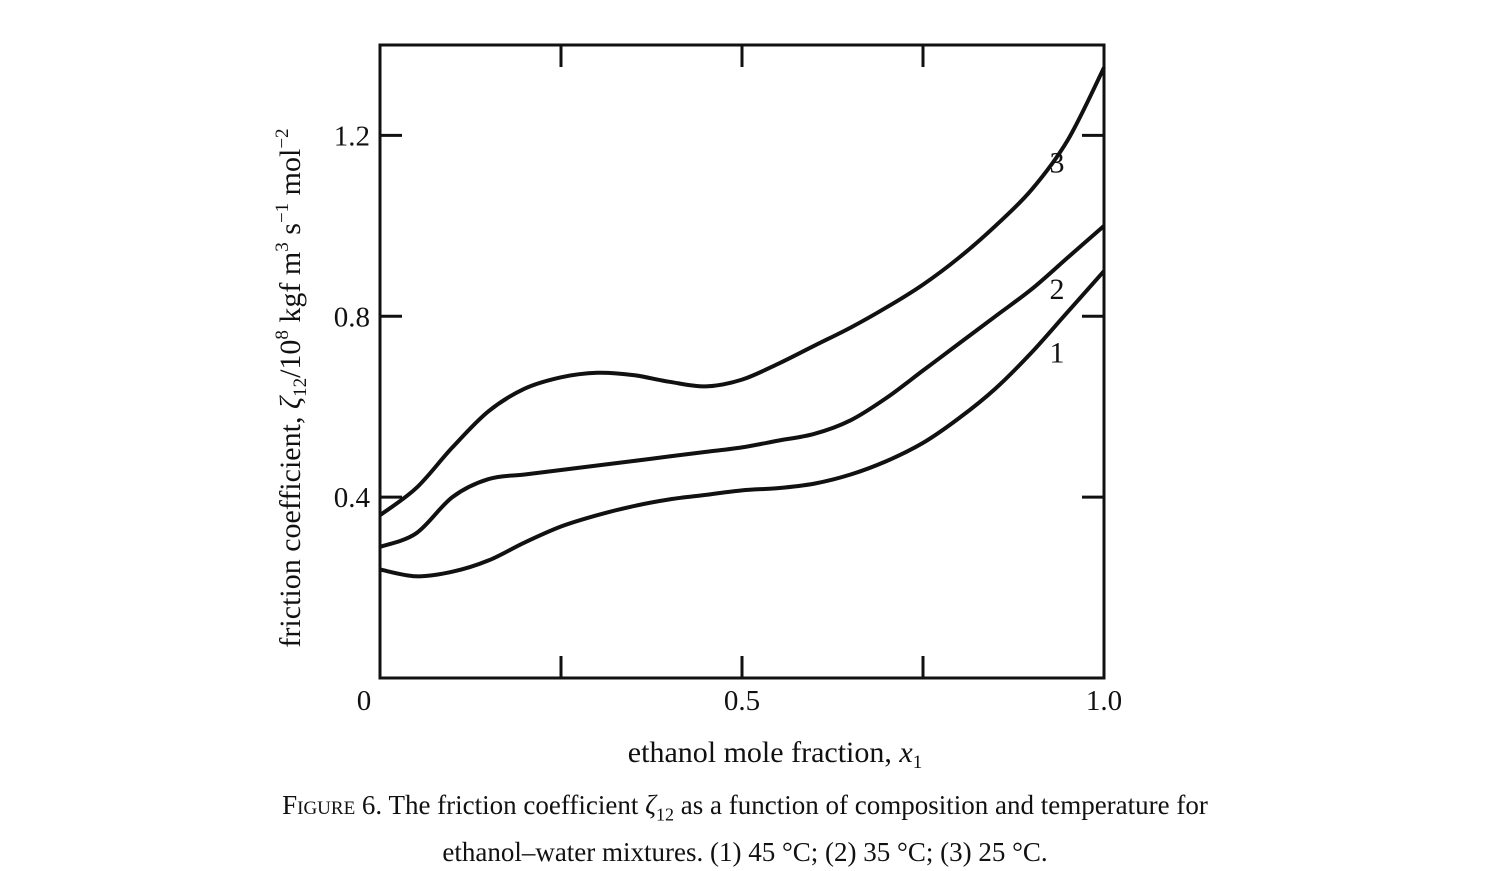 This screenshot has height=871, width=1490. I want to click on series-labels: 1 2 3, so click(1056, 258).